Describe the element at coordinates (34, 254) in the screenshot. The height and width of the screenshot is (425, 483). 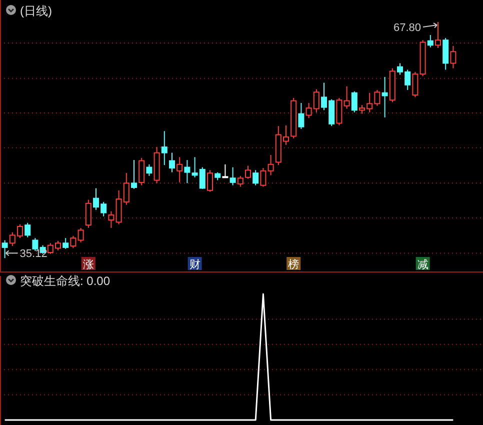
I see `annotation: 35.12` at that location.